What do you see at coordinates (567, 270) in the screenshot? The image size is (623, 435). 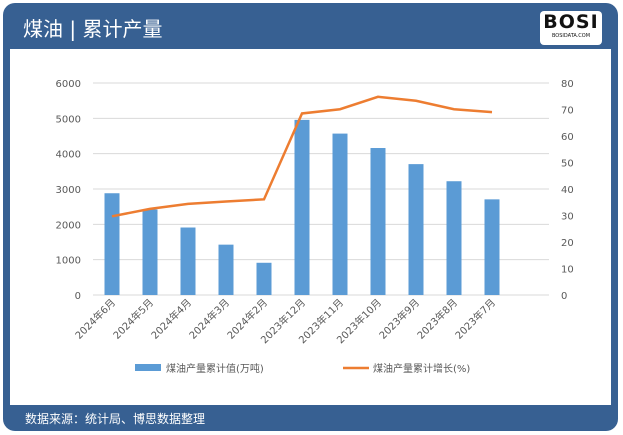 I see `y2-tick-label: 10` at bounding box center [567, 270].